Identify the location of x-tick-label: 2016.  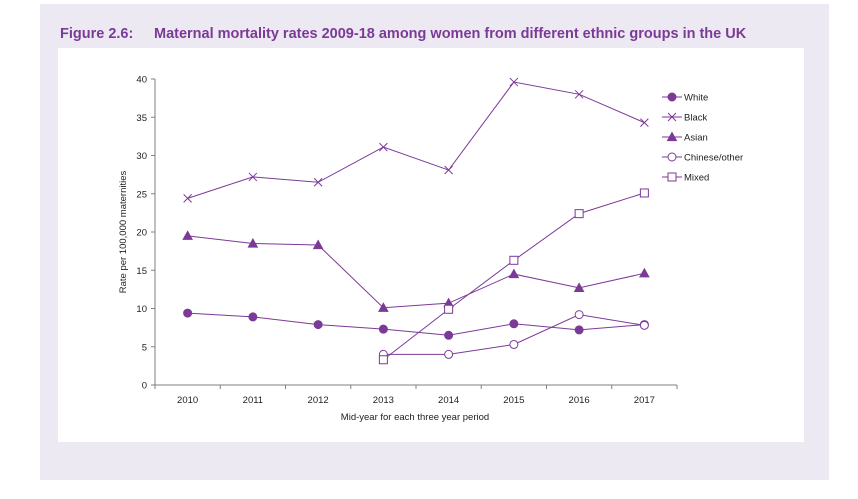
(579, 400).